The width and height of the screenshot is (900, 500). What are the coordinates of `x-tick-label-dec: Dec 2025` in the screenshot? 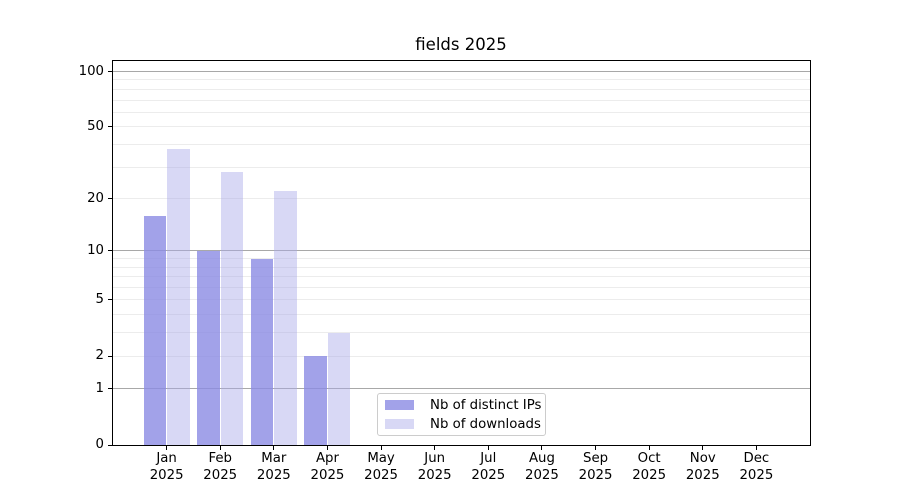 It's located at (756, 467).